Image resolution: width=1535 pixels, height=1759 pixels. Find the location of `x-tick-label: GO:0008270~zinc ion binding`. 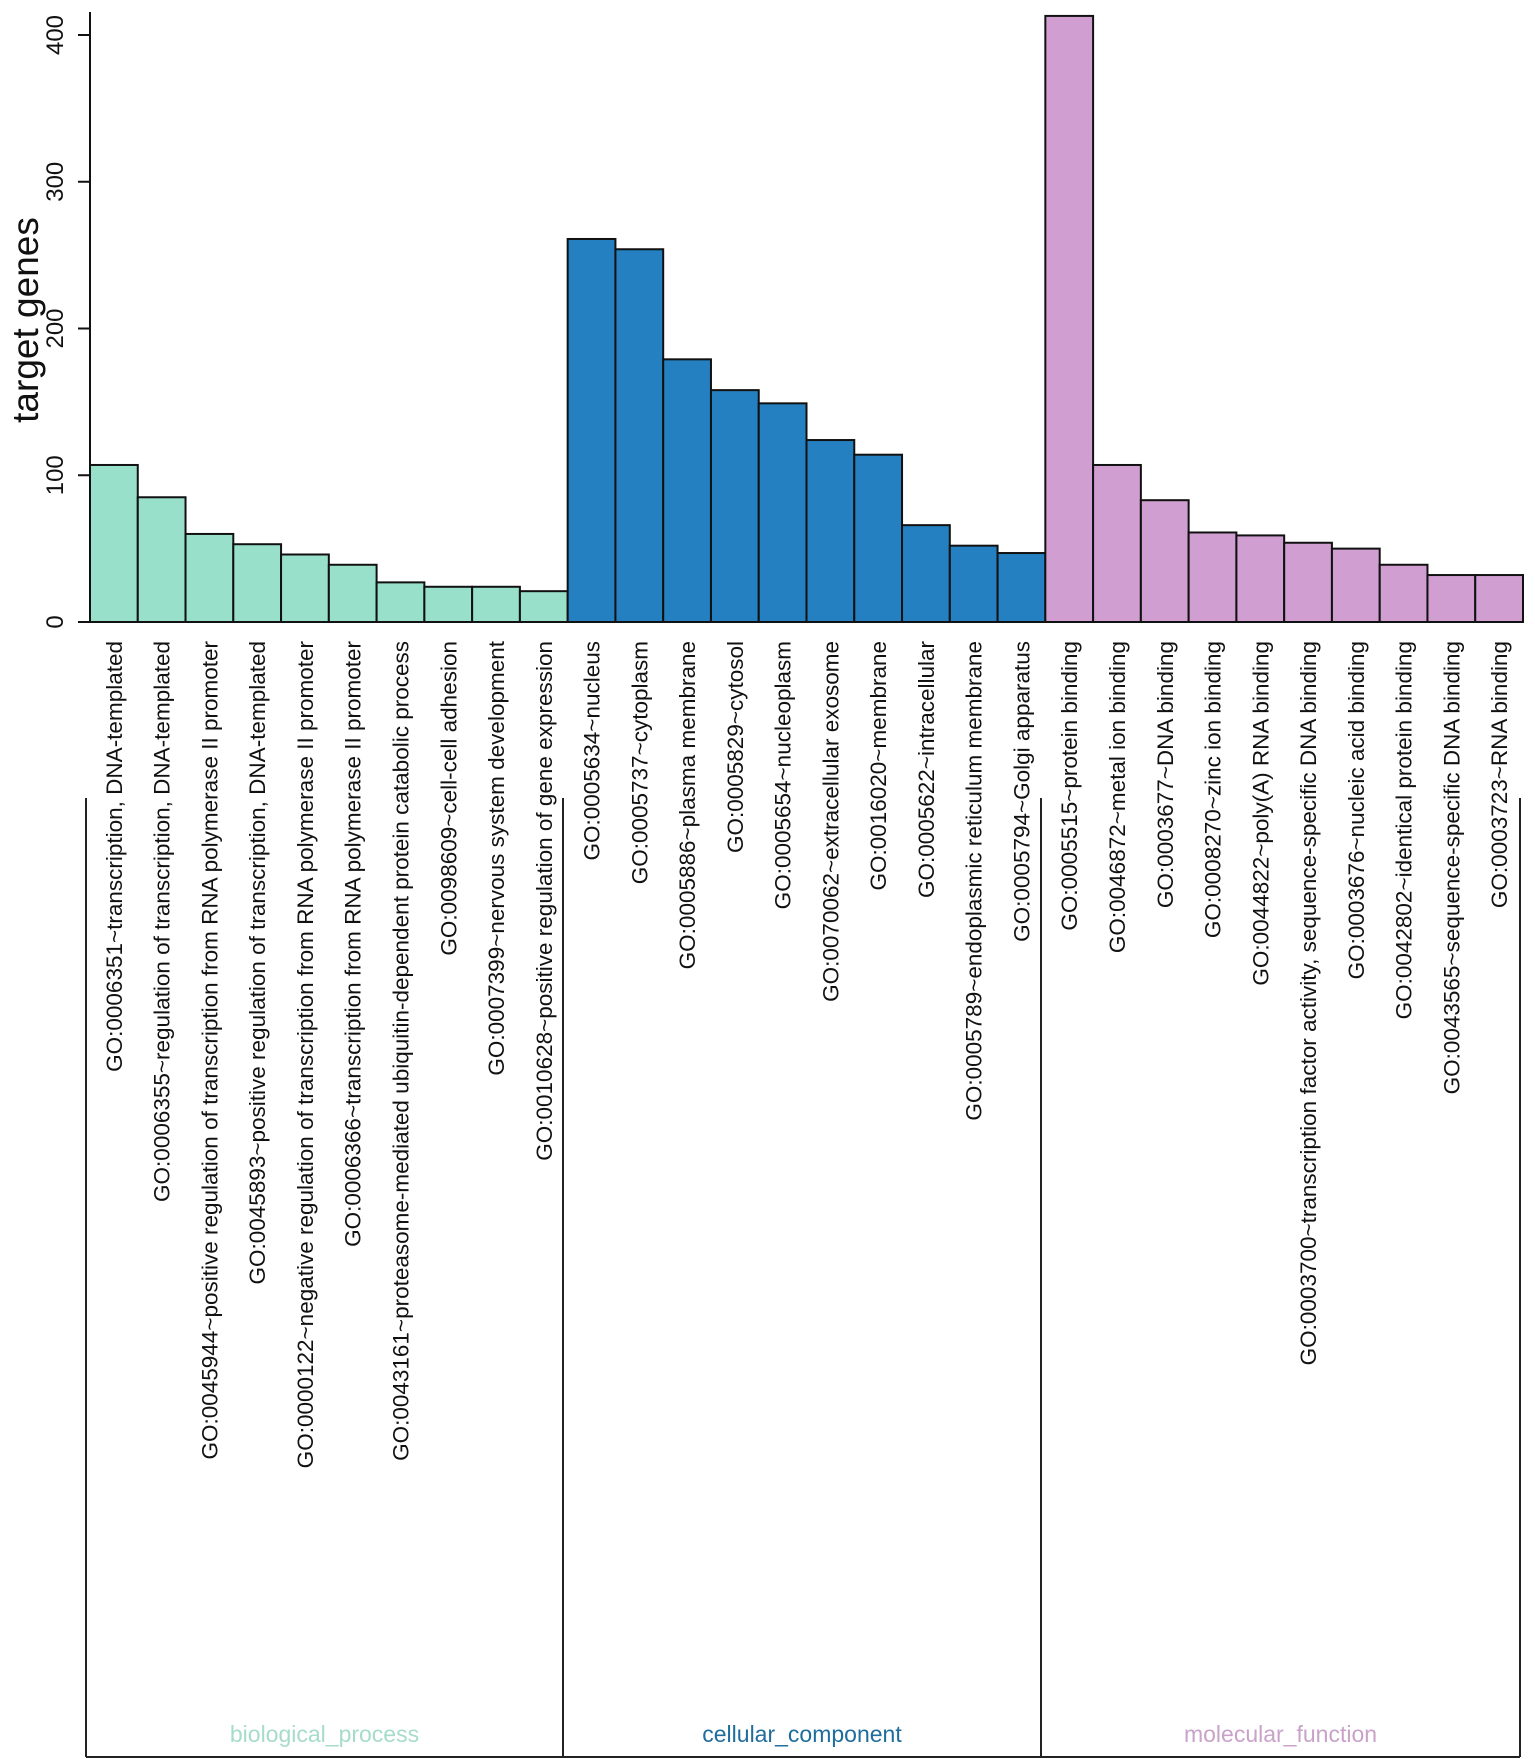

x-tick-label: GO:0008270~zinc ion binding is located at coordinates (1213, 789).